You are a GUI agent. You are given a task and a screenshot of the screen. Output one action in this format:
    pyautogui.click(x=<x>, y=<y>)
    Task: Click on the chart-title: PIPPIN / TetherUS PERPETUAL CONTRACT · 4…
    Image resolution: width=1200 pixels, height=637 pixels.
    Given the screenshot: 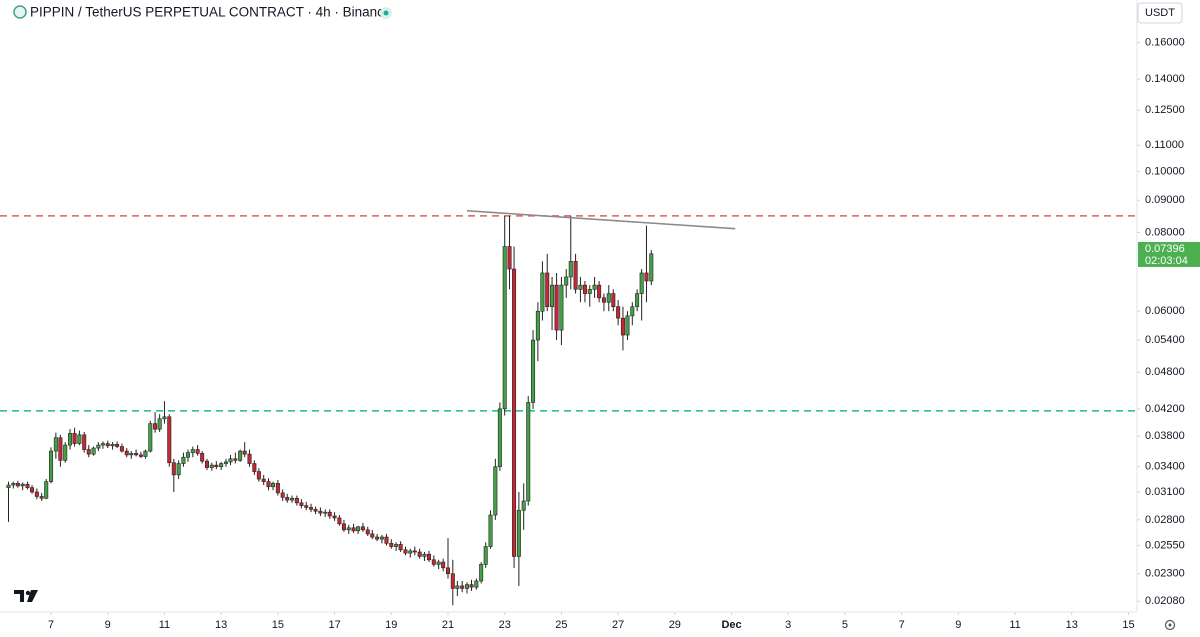 What is the action you would take?
    pyautogui.click(x=210, y=12)
    